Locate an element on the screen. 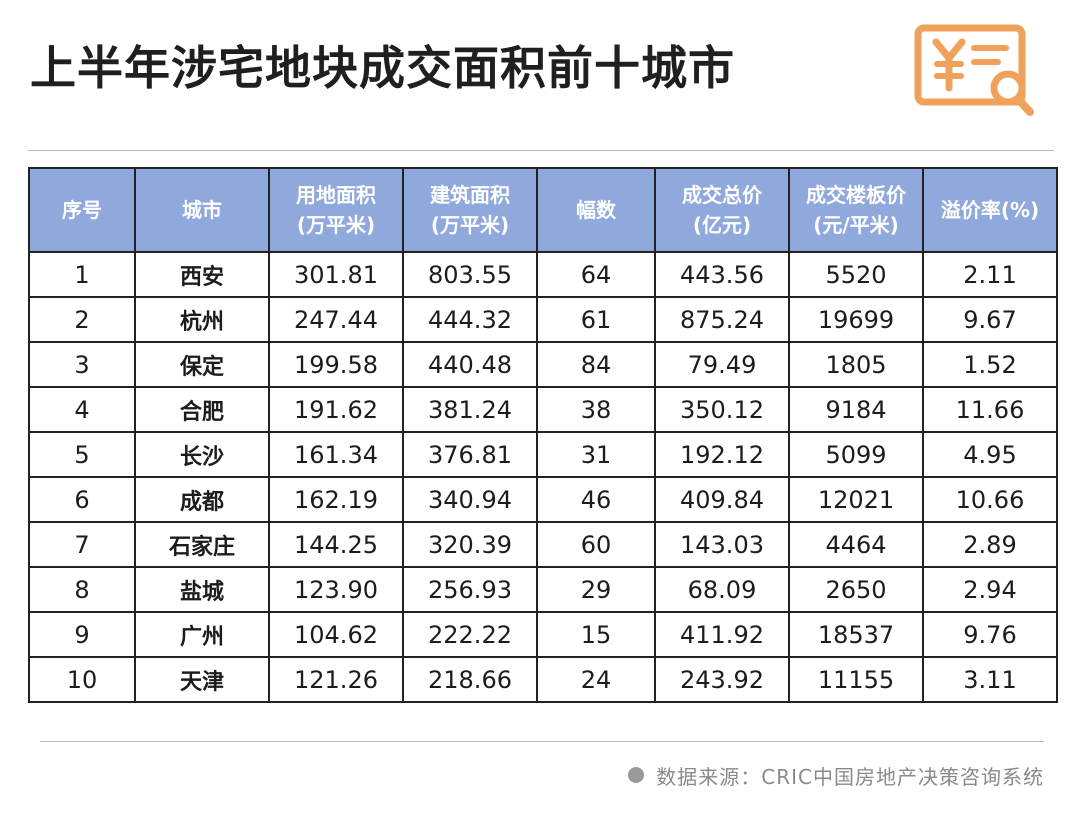 The width and height of the screenshot is (1080, 817). table-cell: 3.11 is located at coordinates (990, 679).